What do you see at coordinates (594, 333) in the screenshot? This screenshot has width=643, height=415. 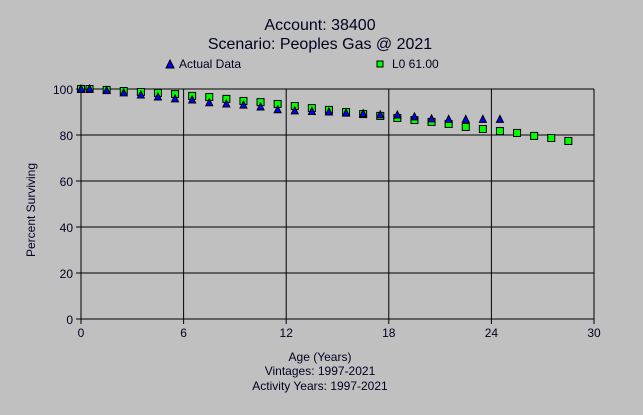 I see `x-tick-label: 30` at bounding box center [594, 333].